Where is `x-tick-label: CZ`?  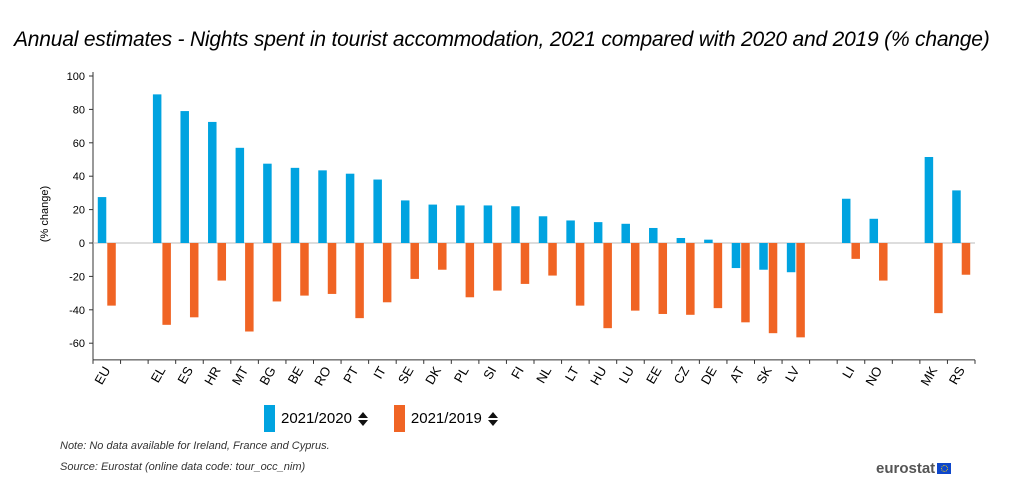
x-tick-label: CZ is located at coordinates (682, 375).